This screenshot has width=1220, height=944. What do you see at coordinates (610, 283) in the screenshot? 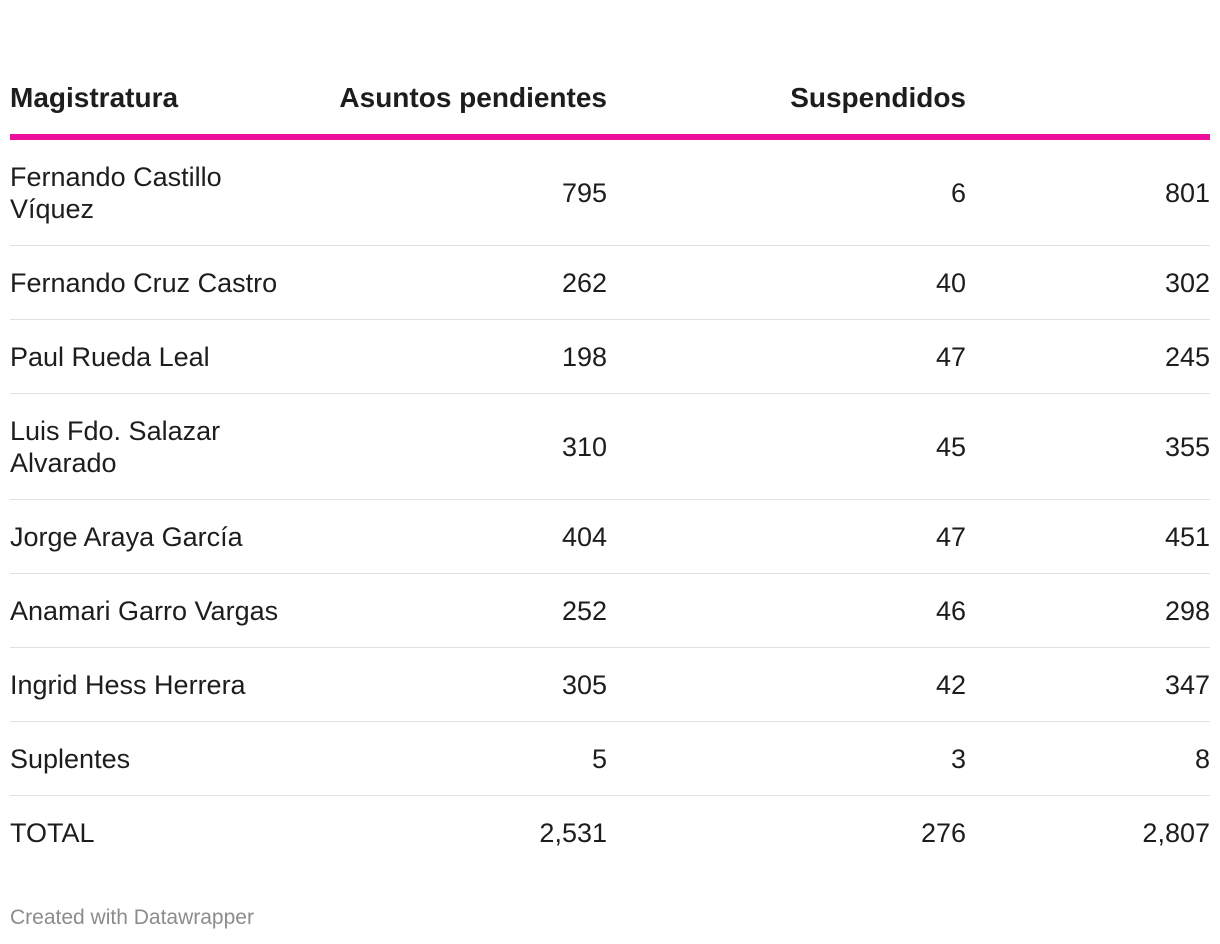
I see `table-row: Fernando Cruz Castro 262 40 302` at bounding box center [610, 283].